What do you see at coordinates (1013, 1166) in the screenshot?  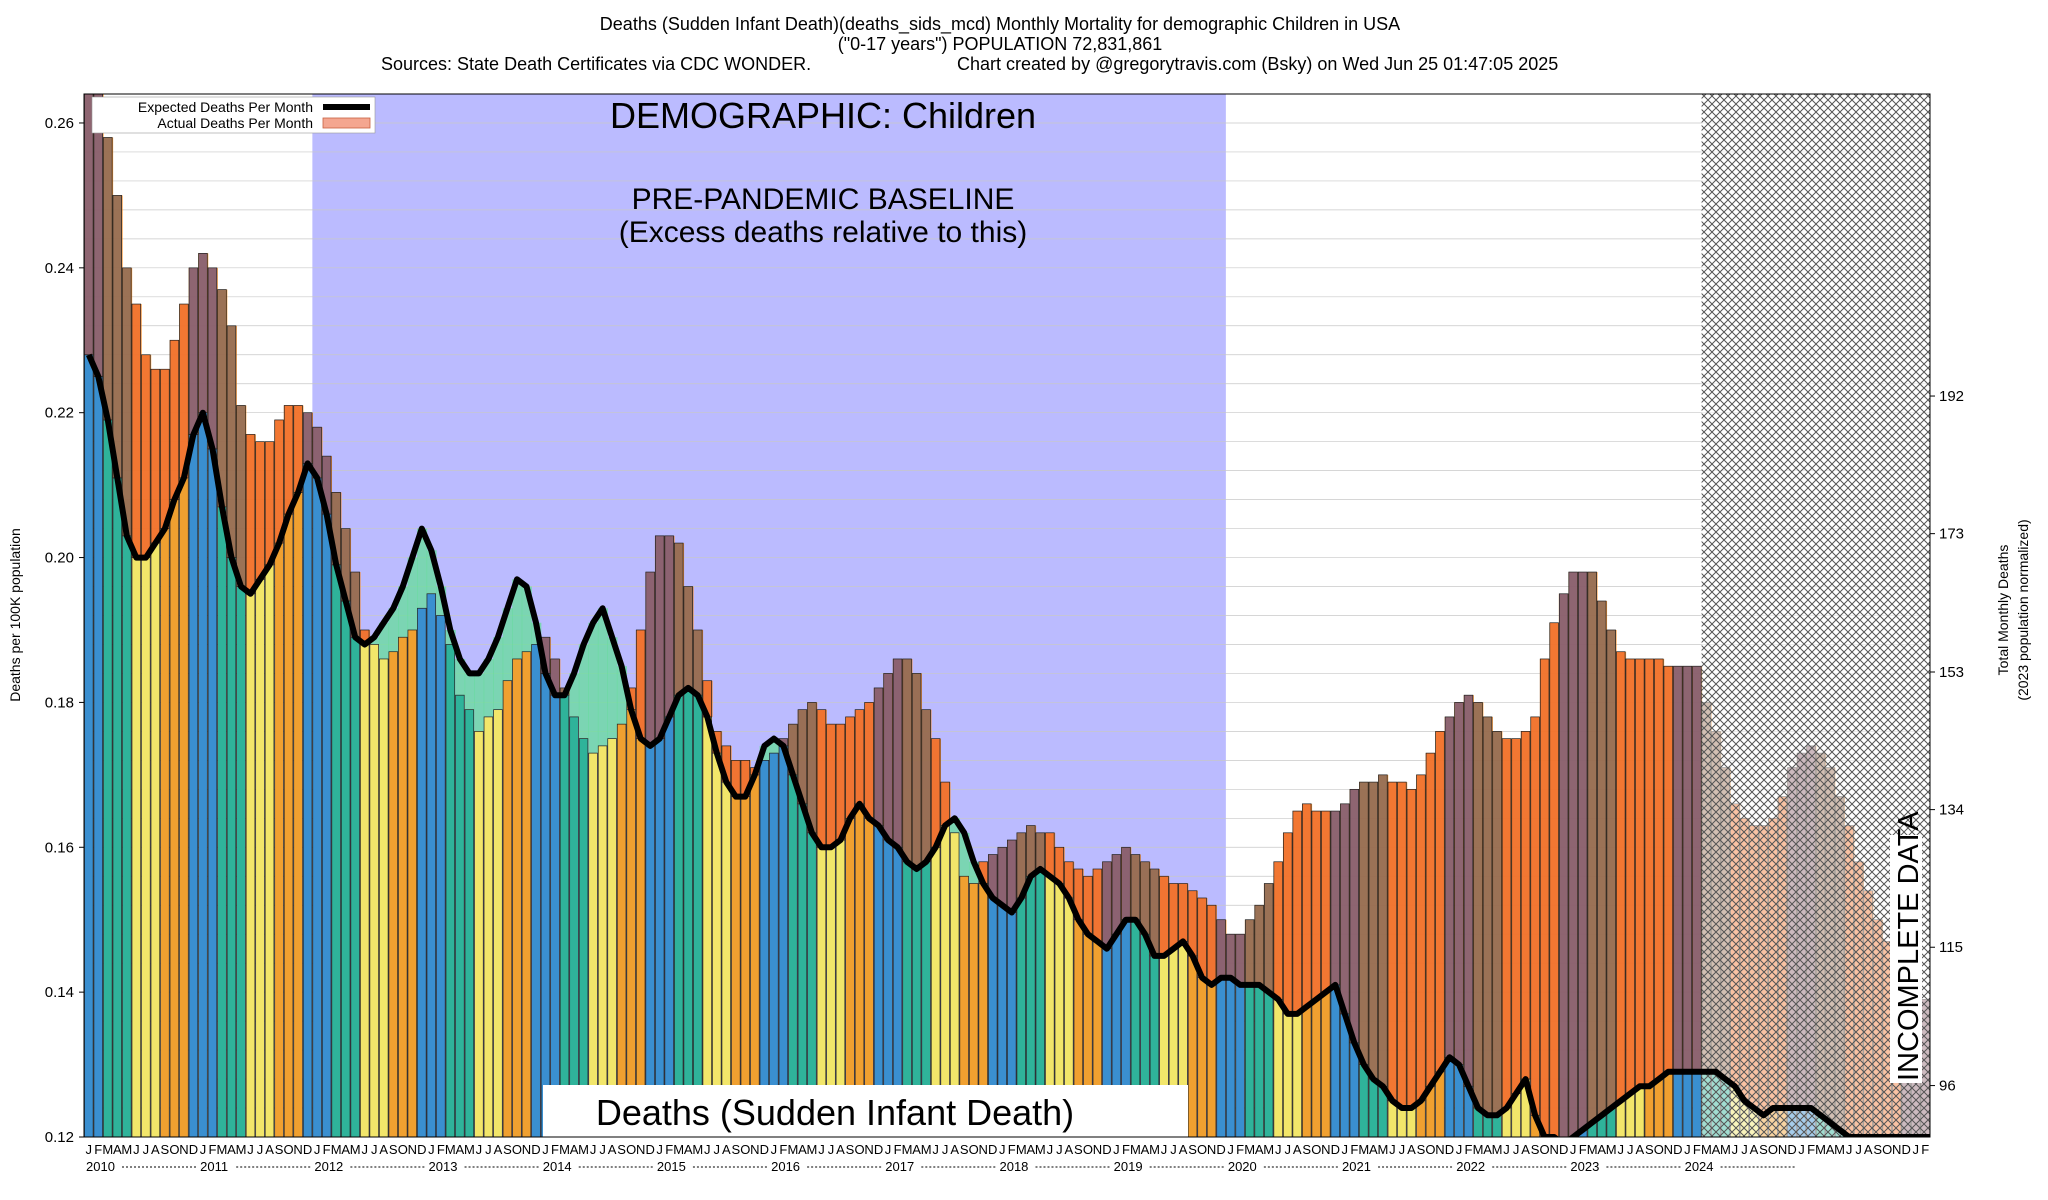 I see `year-tick-label: 2018` at bounding box center [1013, 1166].